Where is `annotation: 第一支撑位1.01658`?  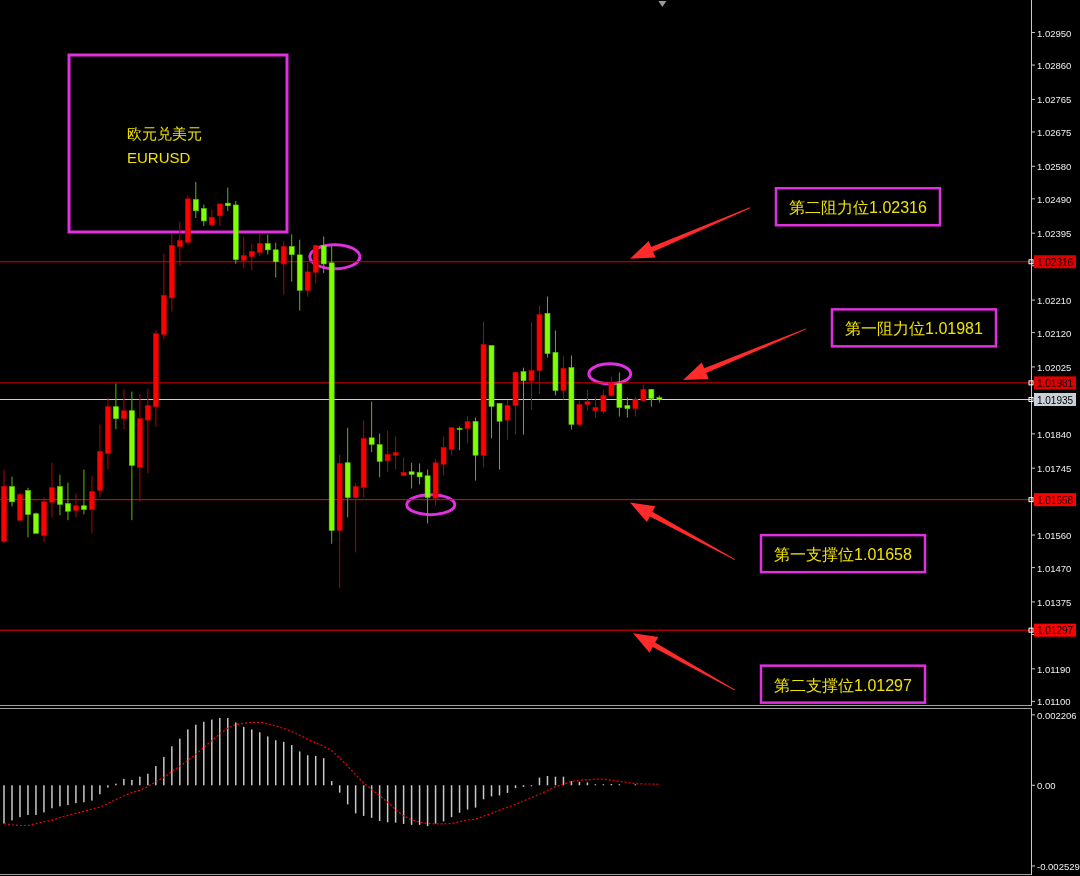
annotation: 第一支撑位1.01658 is located at coordinates (843, 555).